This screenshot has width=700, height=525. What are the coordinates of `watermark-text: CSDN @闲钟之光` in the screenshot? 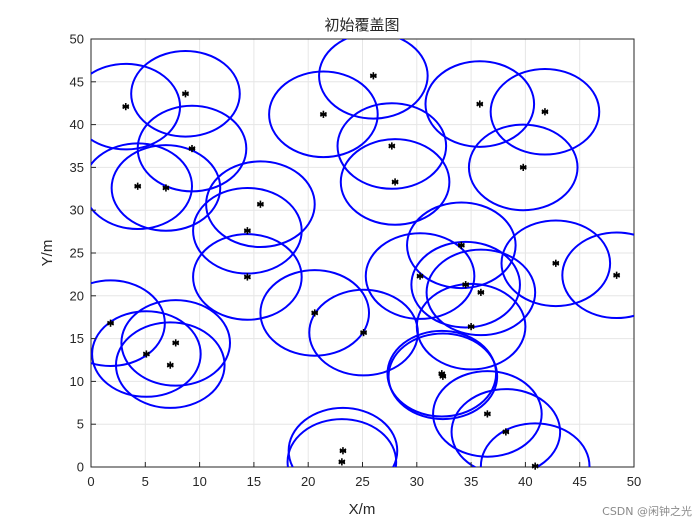 It's located at (647, 511).